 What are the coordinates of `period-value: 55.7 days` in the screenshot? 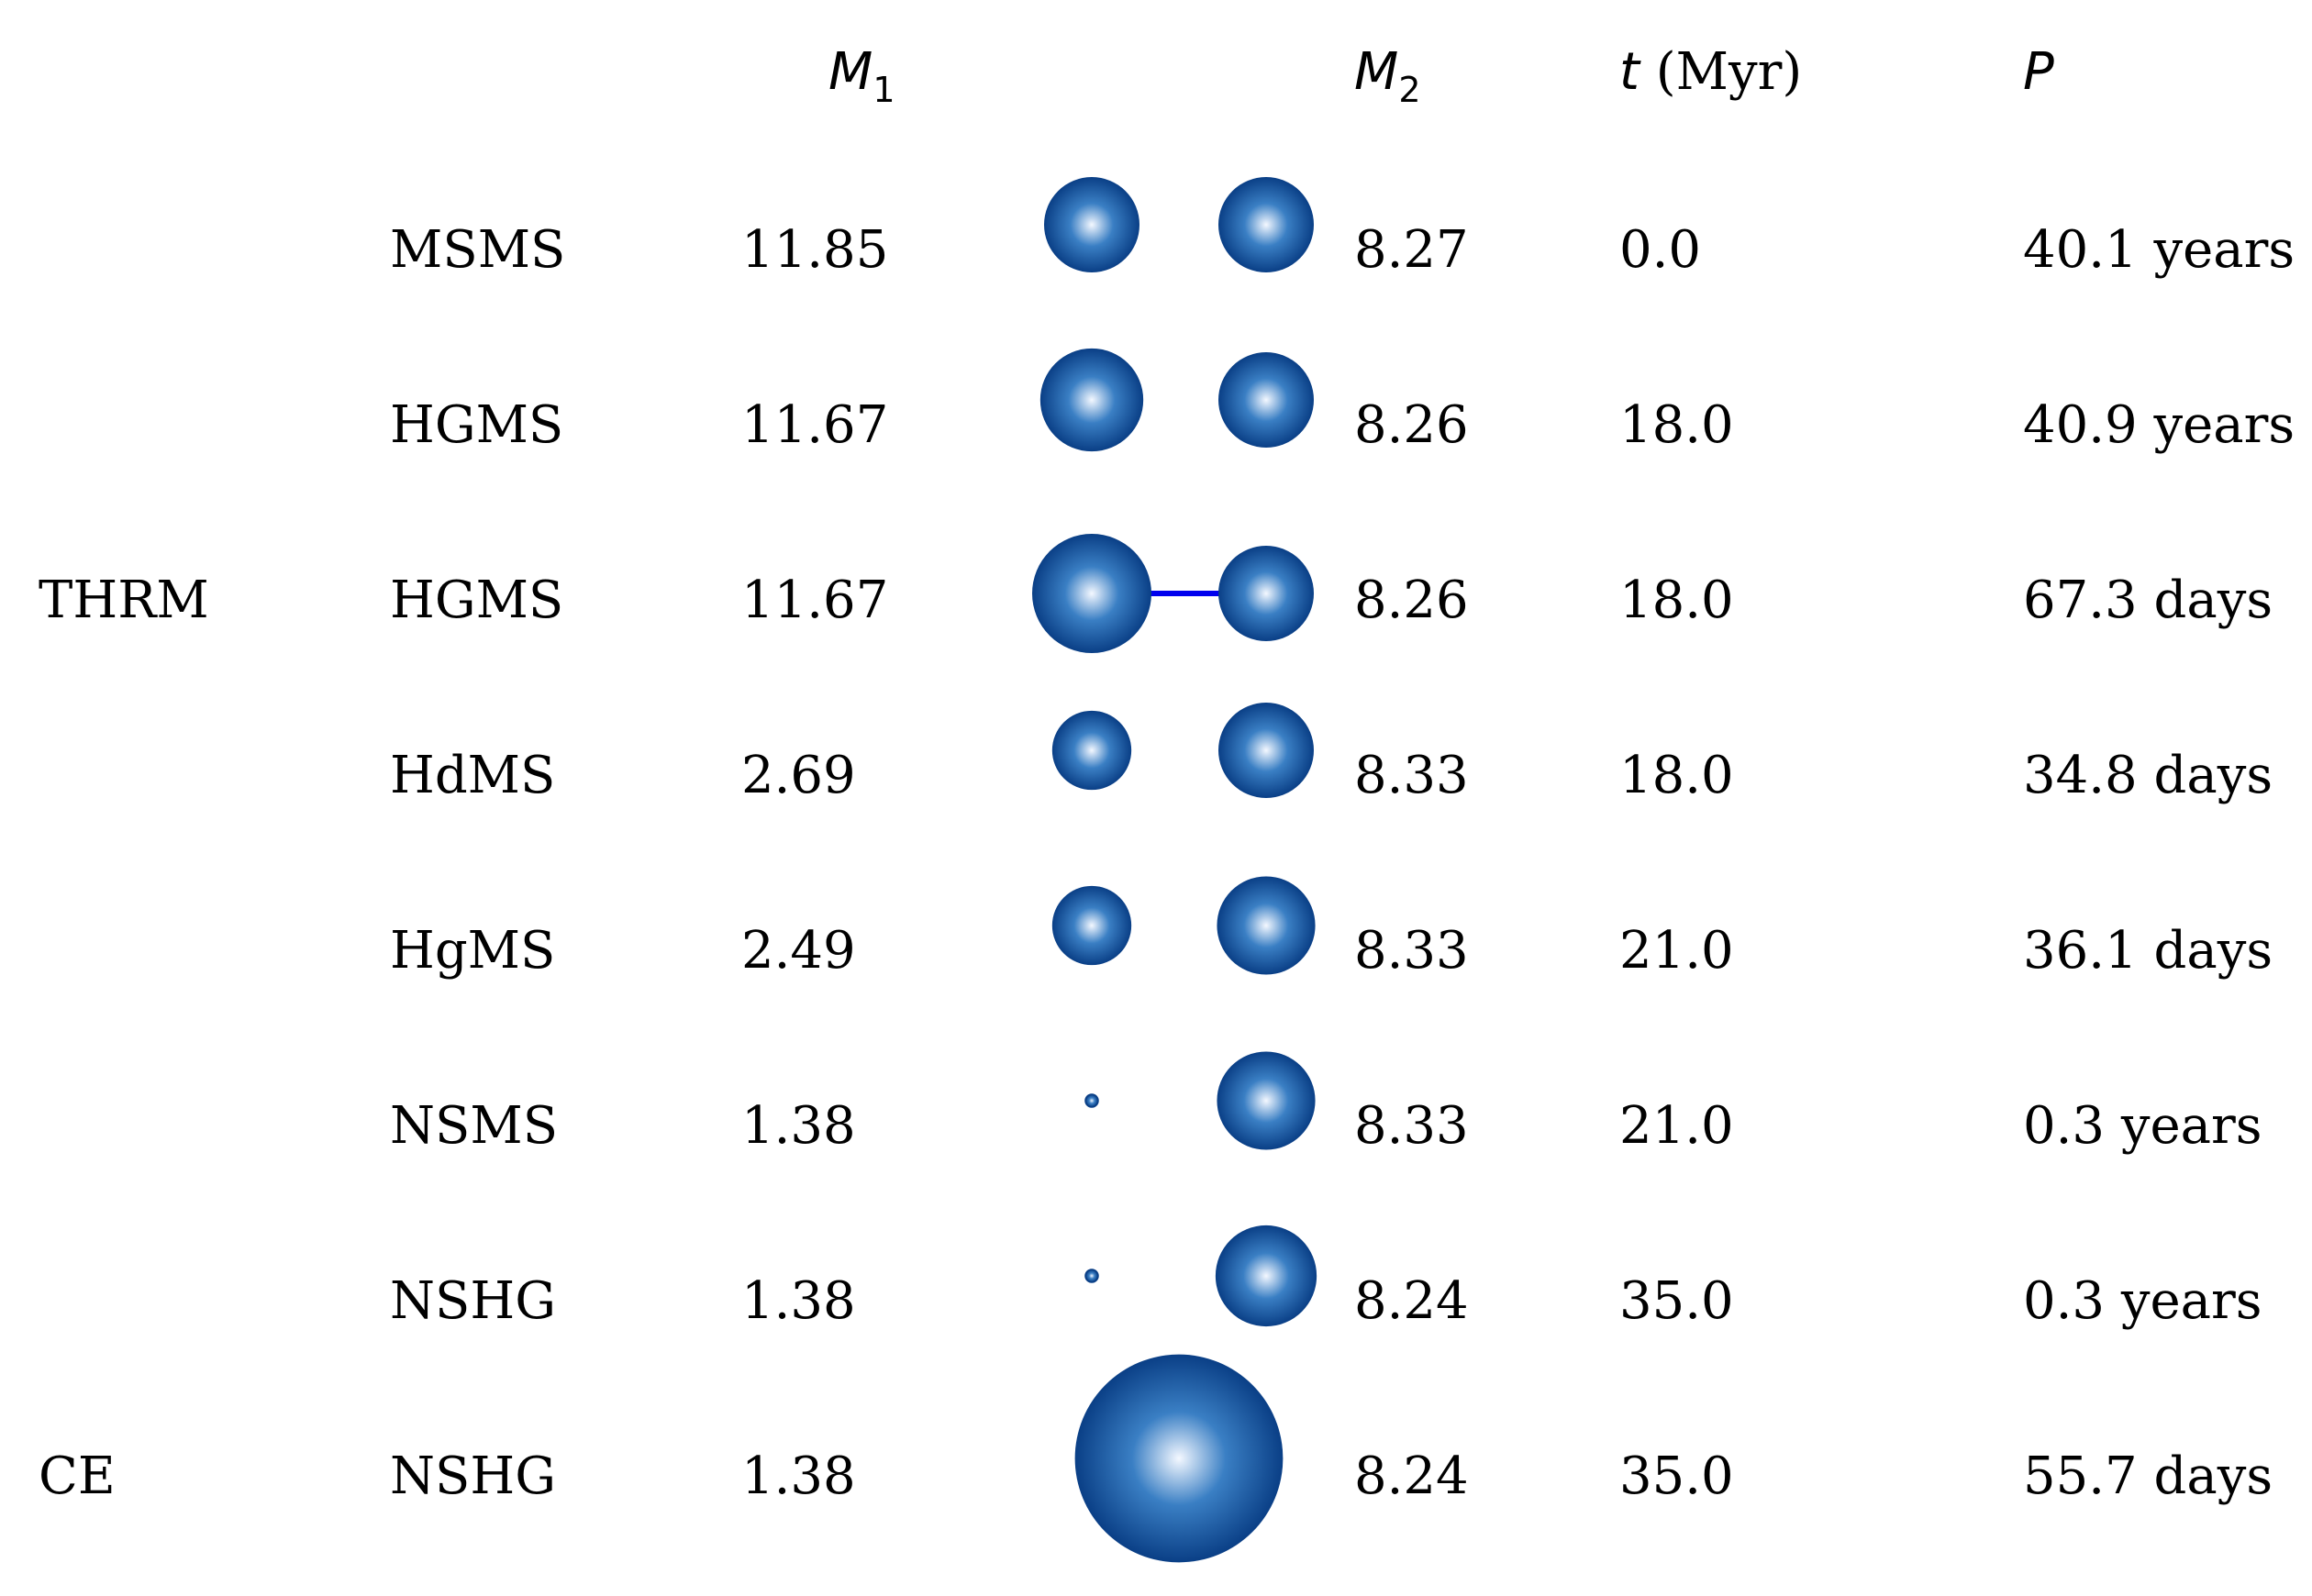 It's located at (2148, 1476).